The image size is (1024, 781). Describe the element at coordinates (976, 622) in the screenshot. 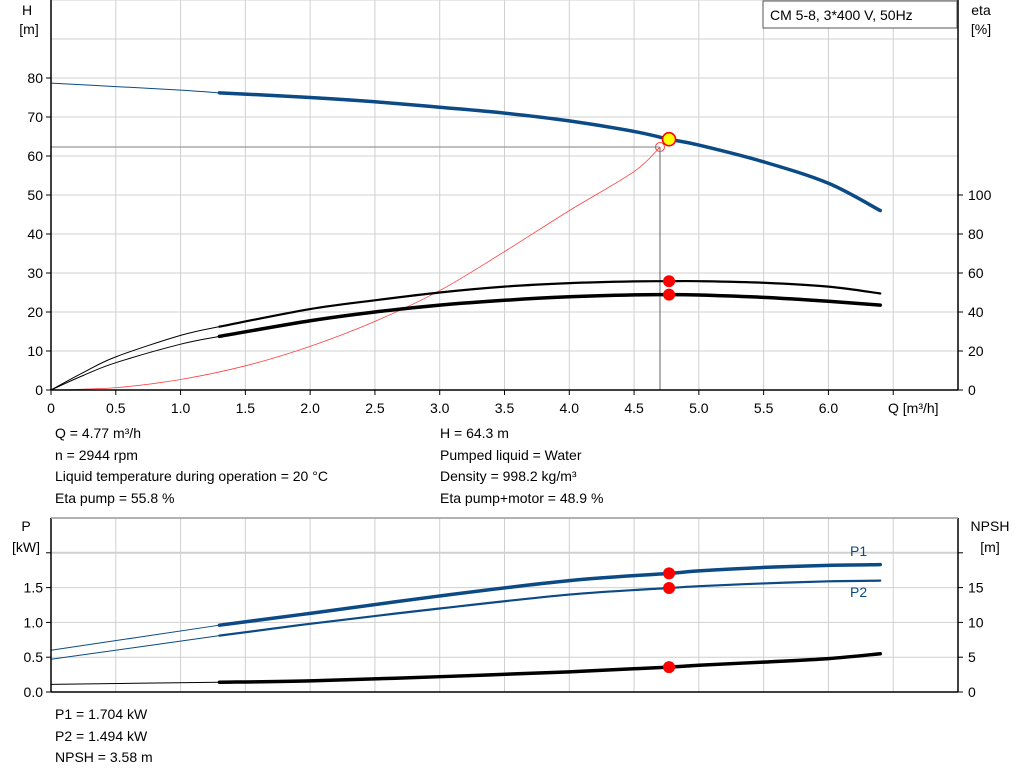

I see `npsh-tick-label: 10` at that location.